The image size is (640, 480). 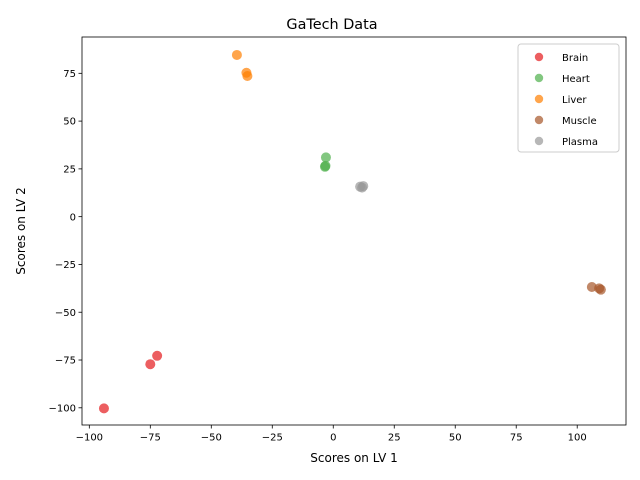 I want to click on y-tick-label: 0, so click(x=73, y=217).